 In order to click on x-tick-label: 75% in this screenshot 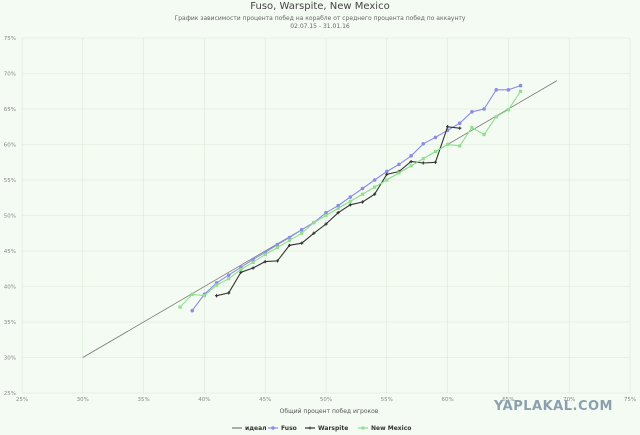, I will do `click(630, 400)`.